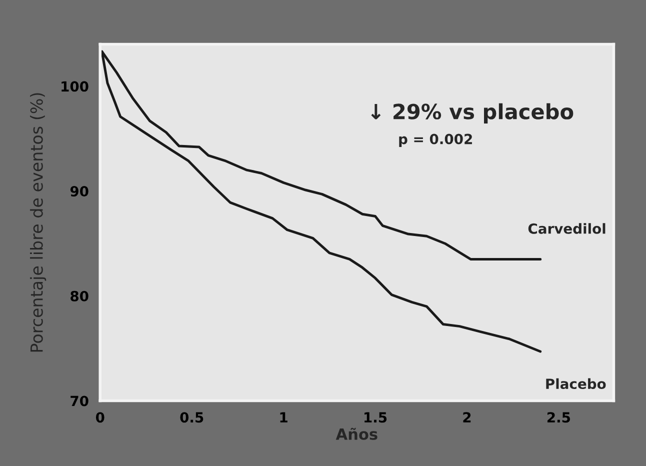  What do you see at coordinates (284, 417) in the screenshot?
I see `x-tick-label: 1` at bounding box center [284, 417].